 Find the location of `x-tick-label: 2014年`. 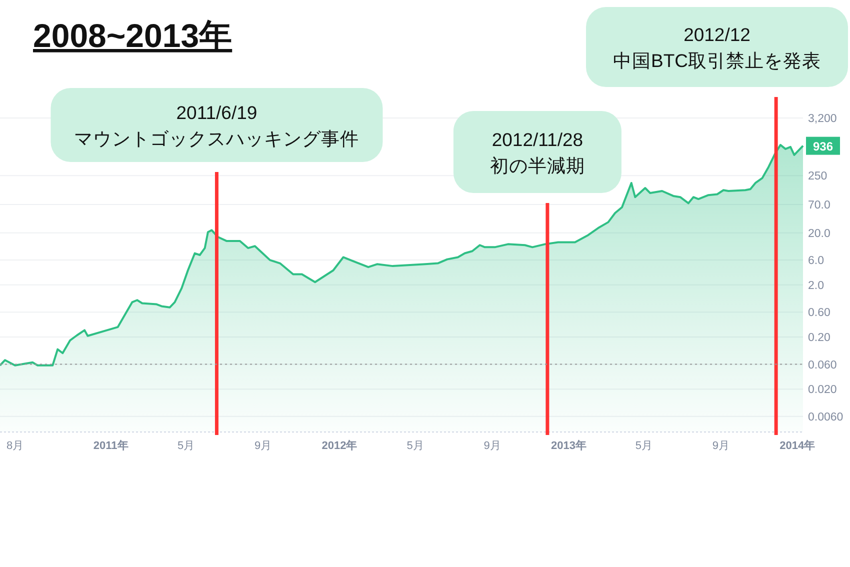

x-tick-label: 2014年 is located at coordinates (798, 445).